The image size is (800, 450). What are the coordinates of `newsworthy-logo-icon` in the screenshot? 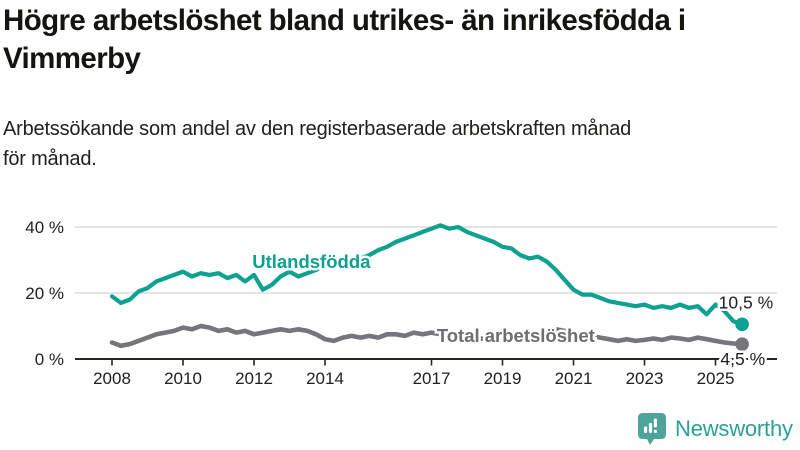 It's located at (652, 429).